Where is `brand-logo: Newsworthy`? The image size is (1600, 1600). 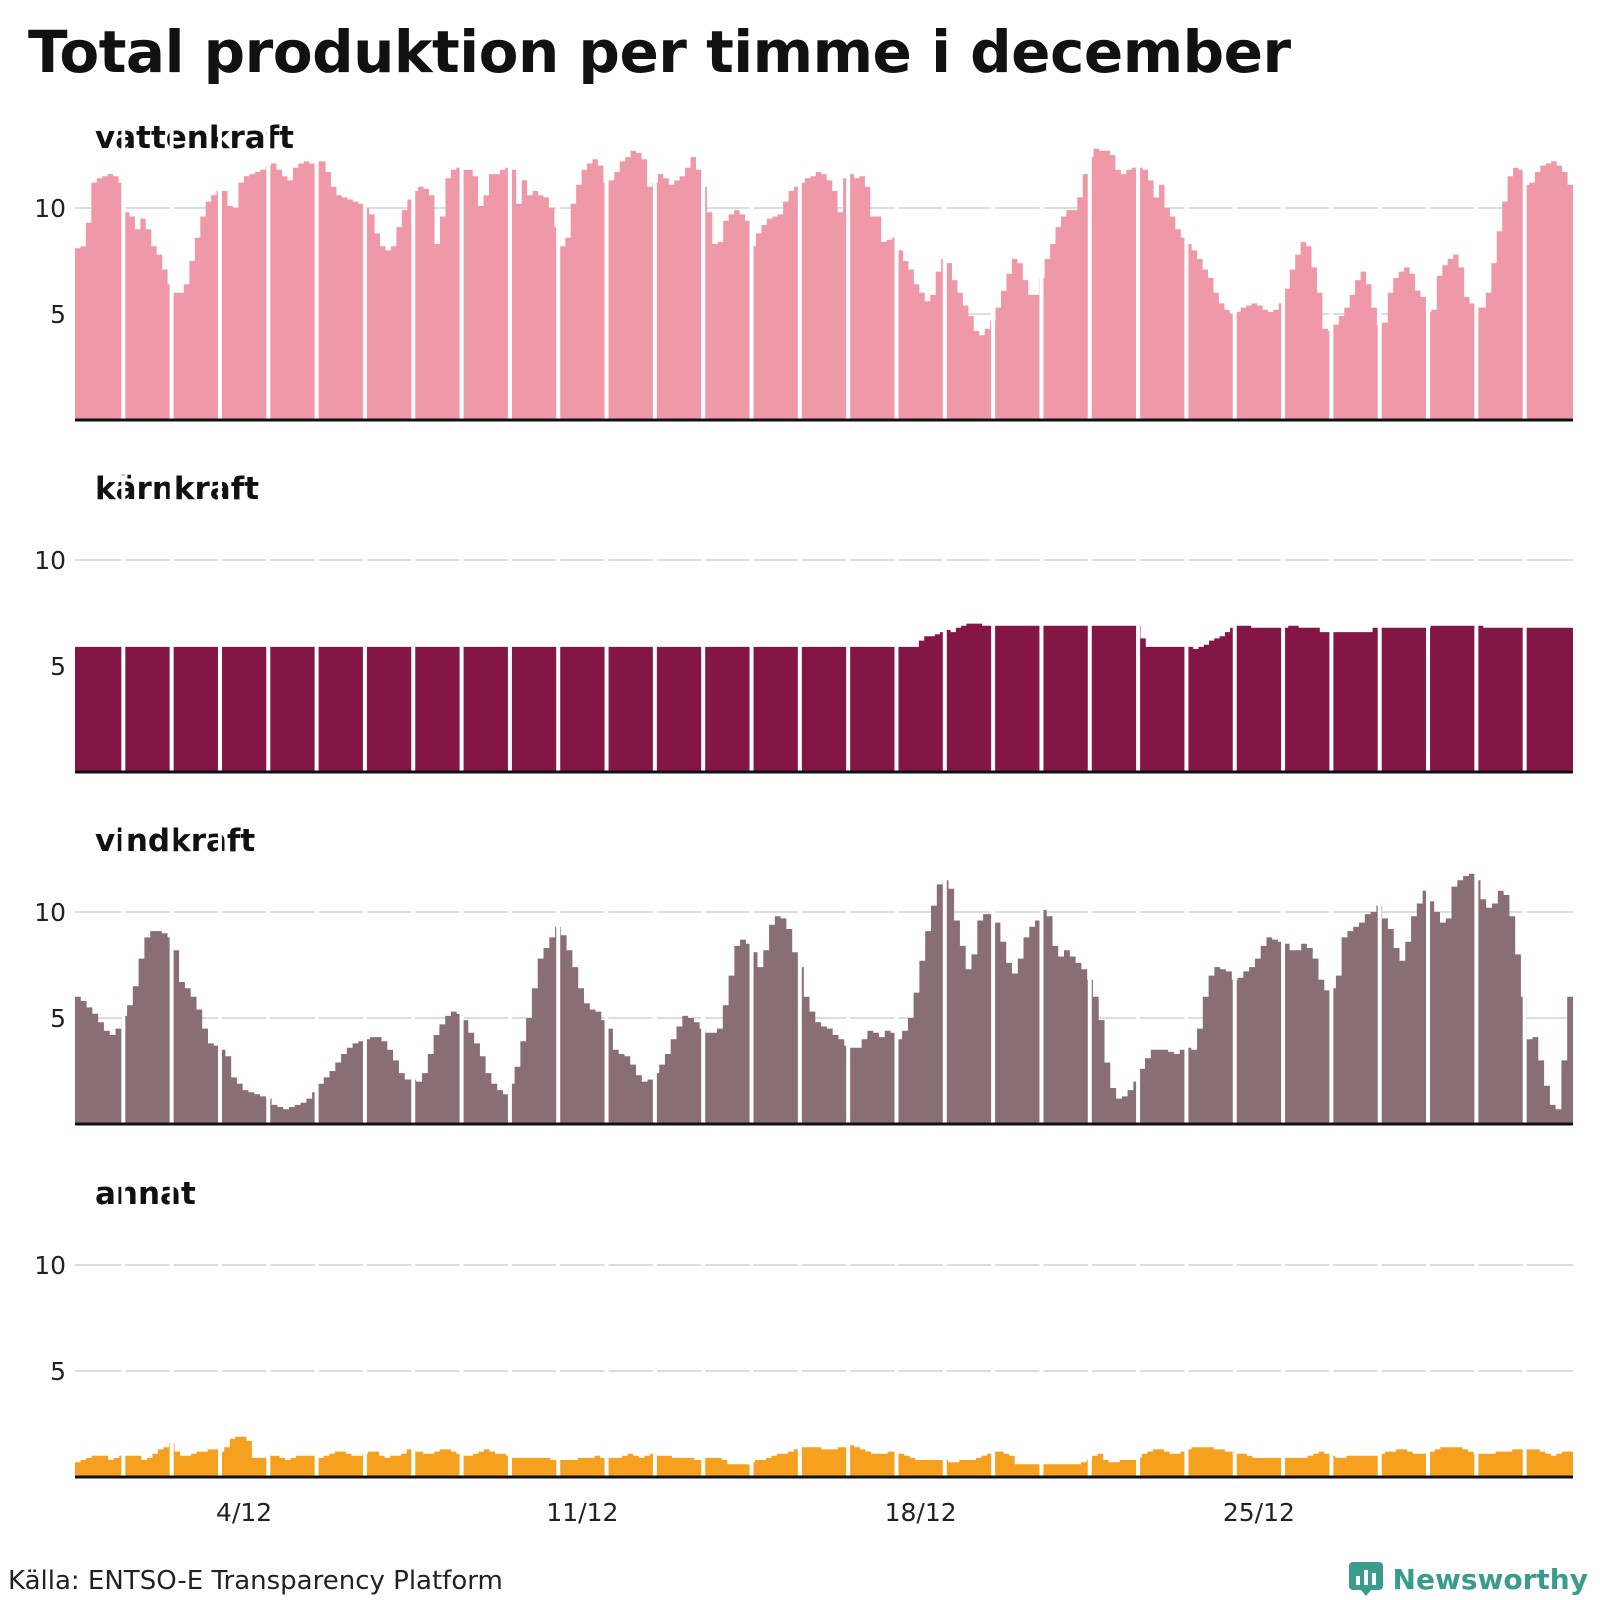 brand-logo: Newsworthy is located at coordinates (1468, 1579).